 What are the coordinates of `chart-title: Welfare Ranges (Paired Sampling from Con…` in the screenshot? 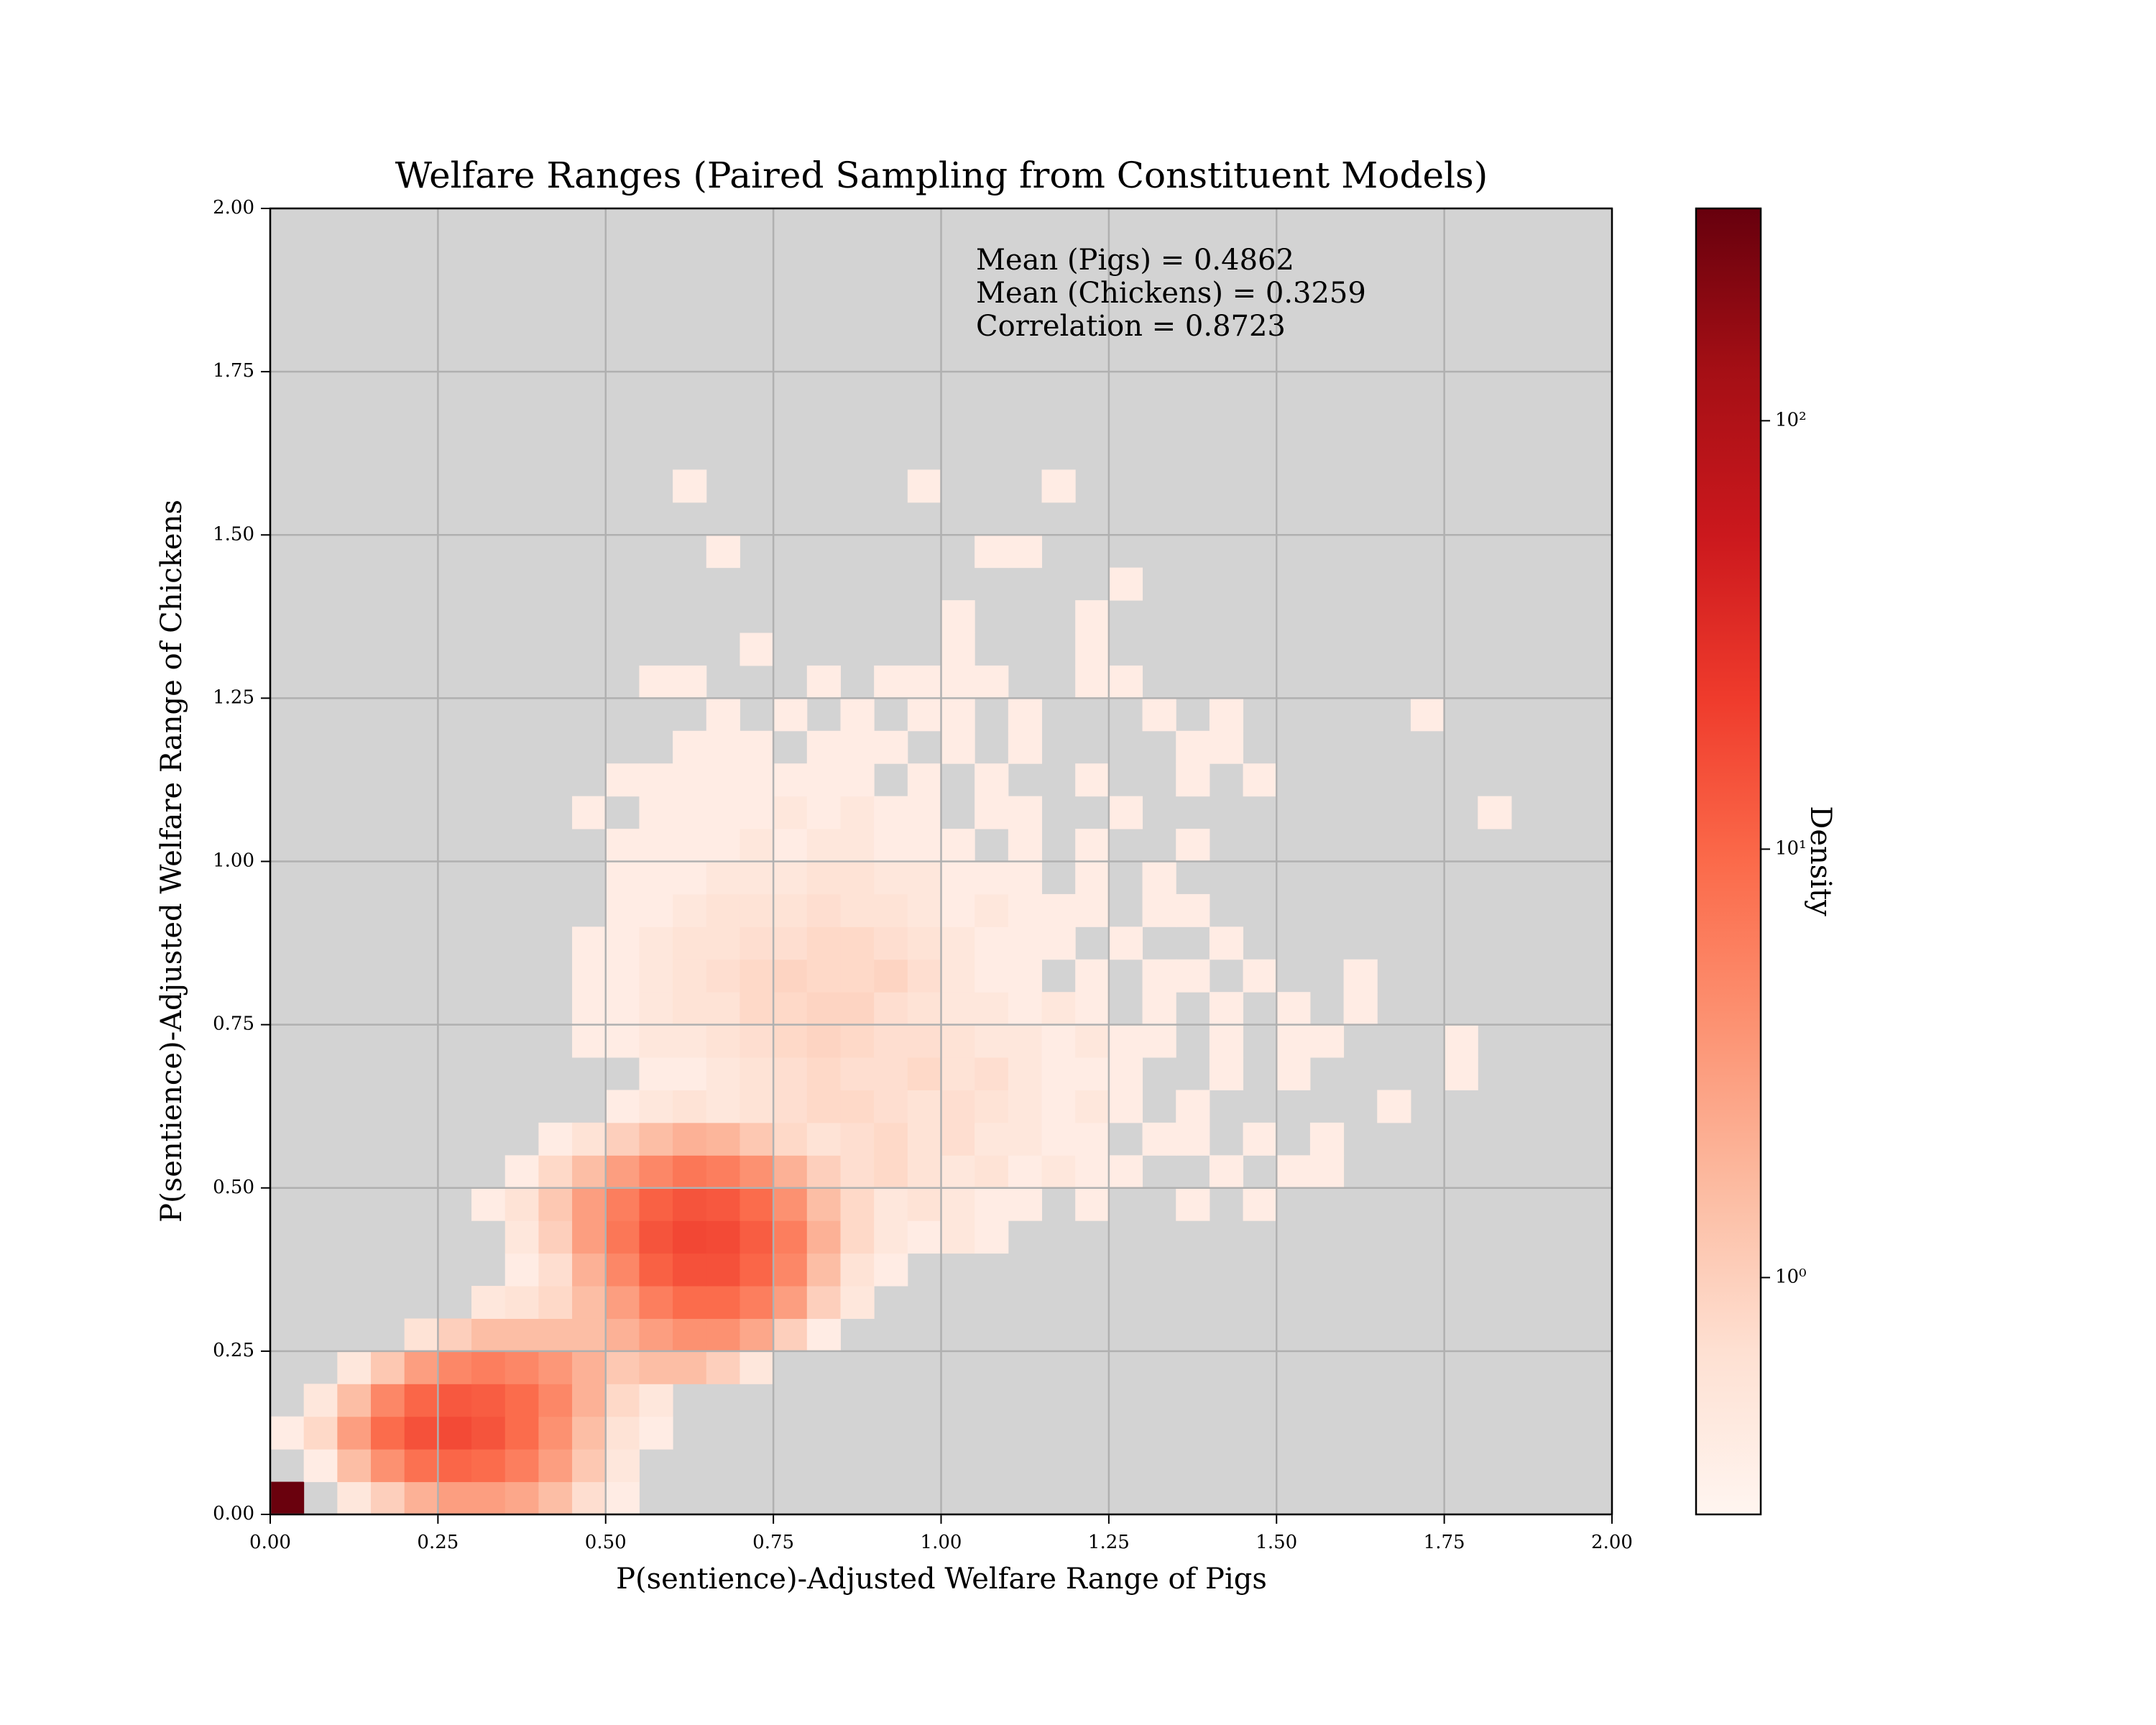 It's located at (941, 175).